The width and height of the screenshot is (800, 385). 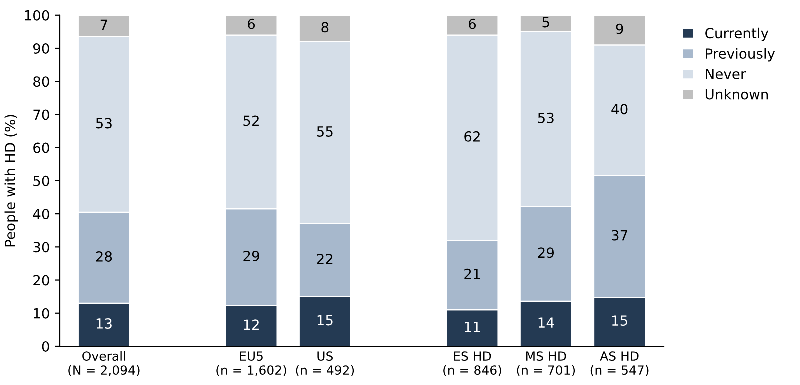 What do you see at coordinates (620, 29) in the screenshot?
I see `data-label: 9` at bounding box center [620, 29].